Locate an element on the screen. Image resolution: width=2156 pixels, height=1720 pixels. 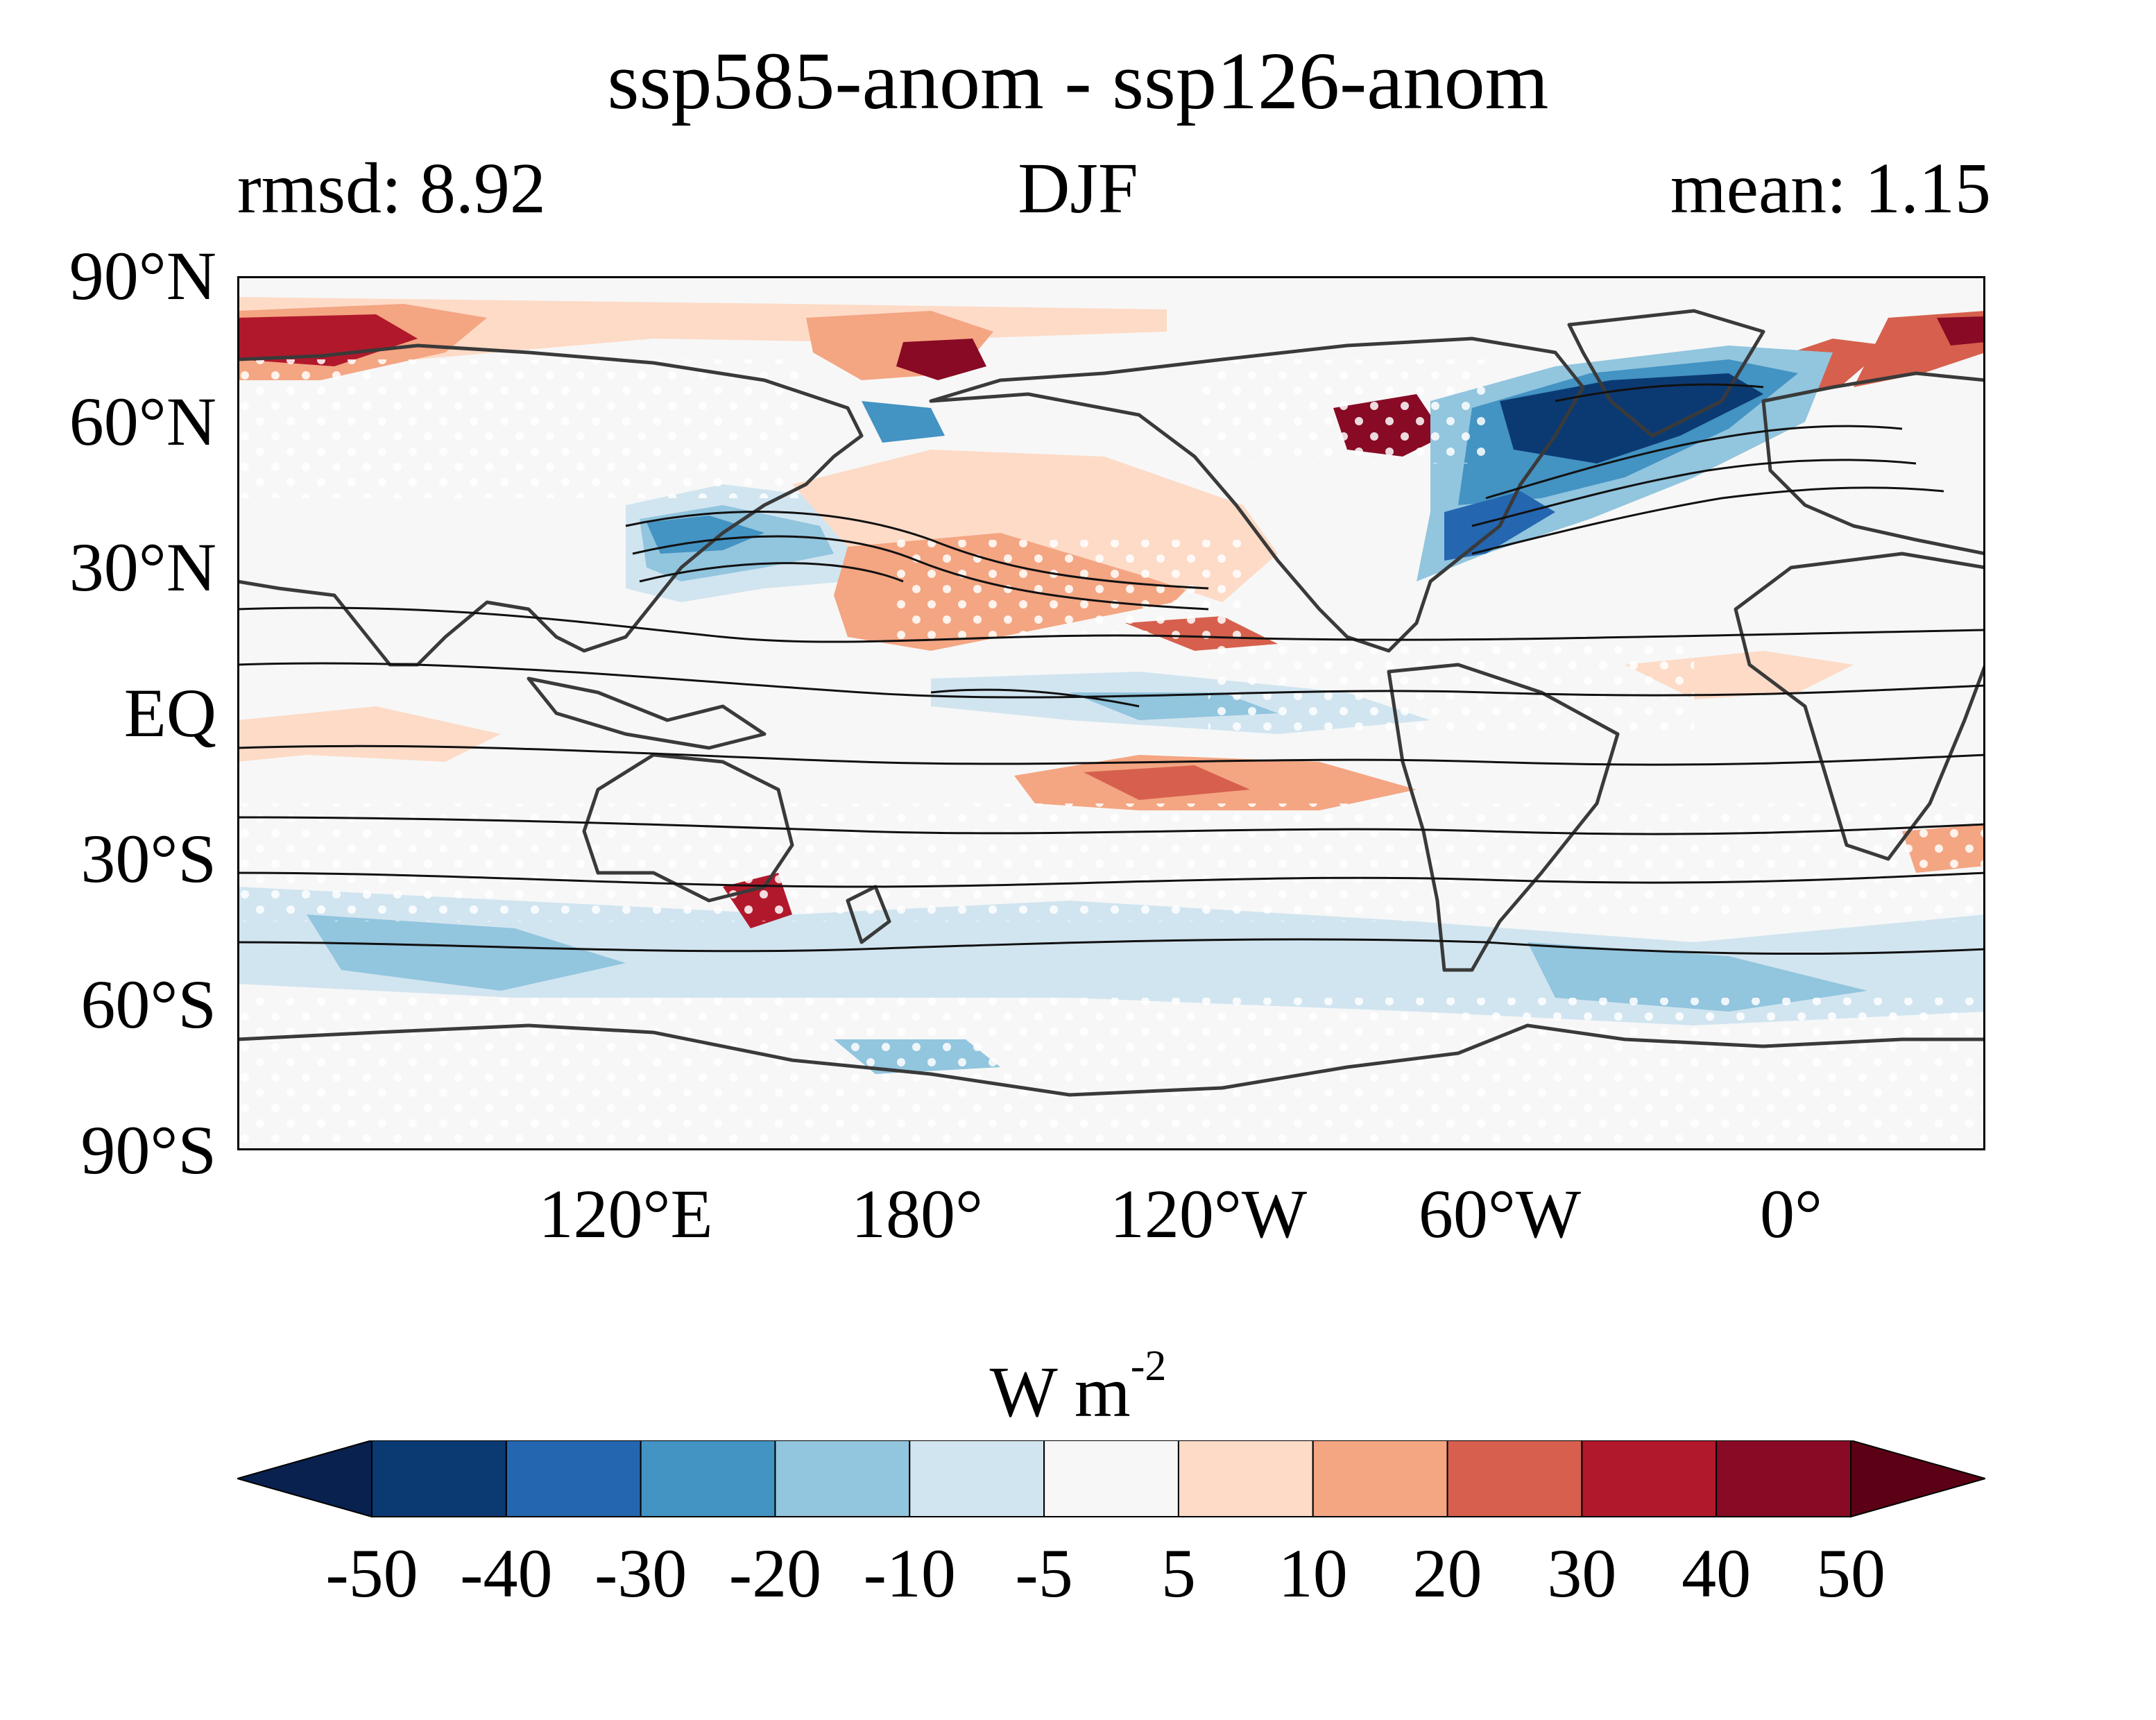
coast-new-zealand is located at coordinates (868, 914).